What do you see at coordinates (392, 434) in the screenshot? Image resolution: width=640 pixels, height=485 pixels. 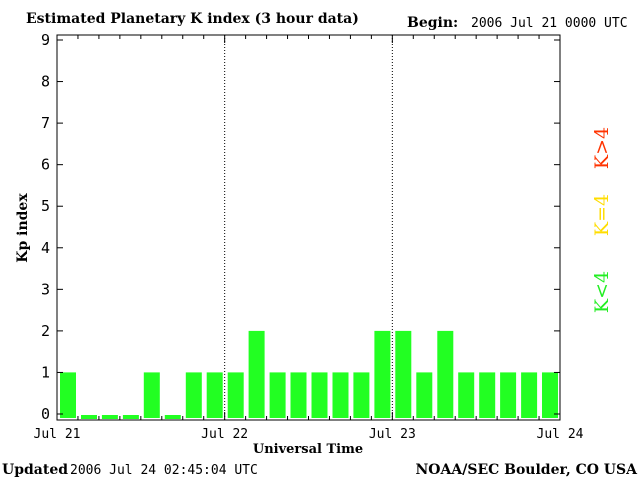 I see `x-tick-label: Jul 23` at bounding box center [392, 434].